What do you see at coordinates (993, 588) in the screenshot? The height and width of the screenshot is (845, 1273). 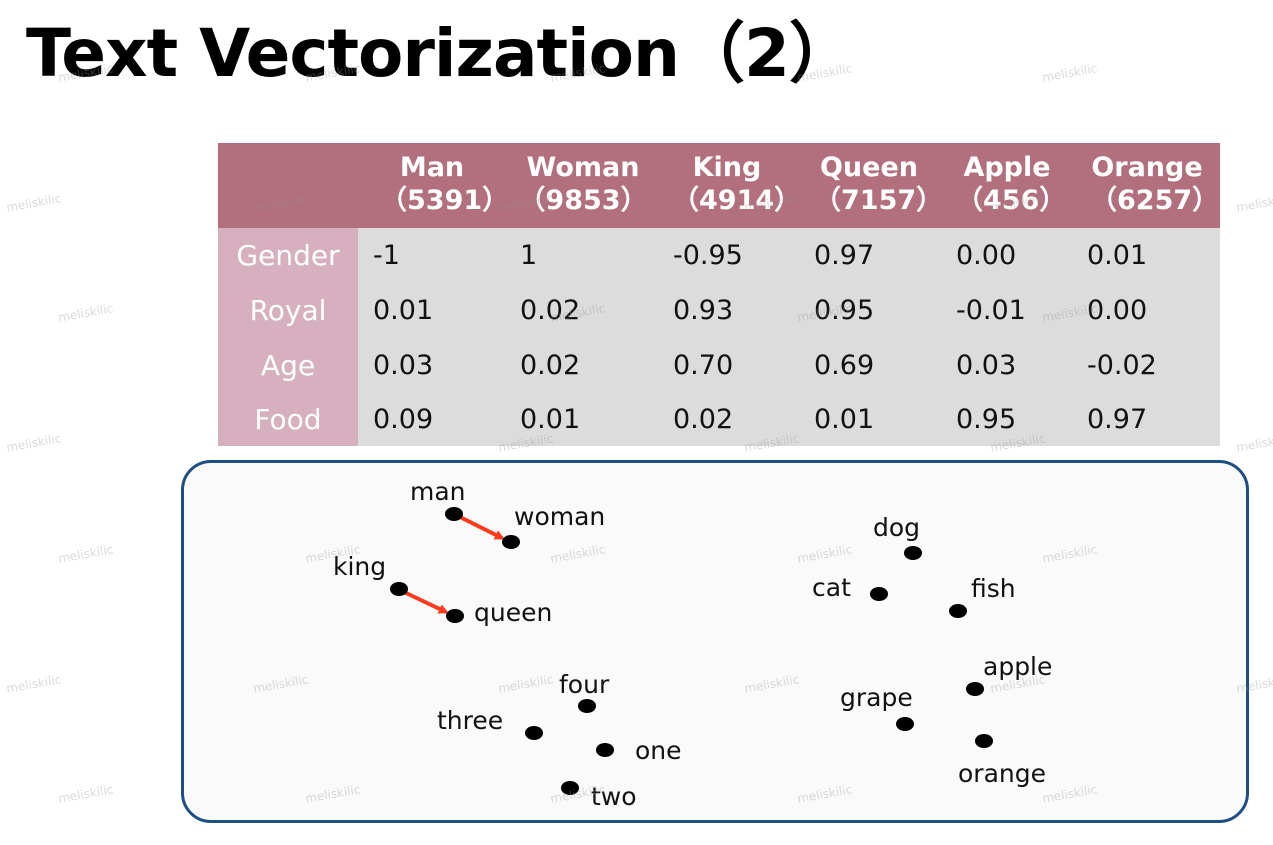 I see `label-fish: fish` at bounding box center [993, 588].